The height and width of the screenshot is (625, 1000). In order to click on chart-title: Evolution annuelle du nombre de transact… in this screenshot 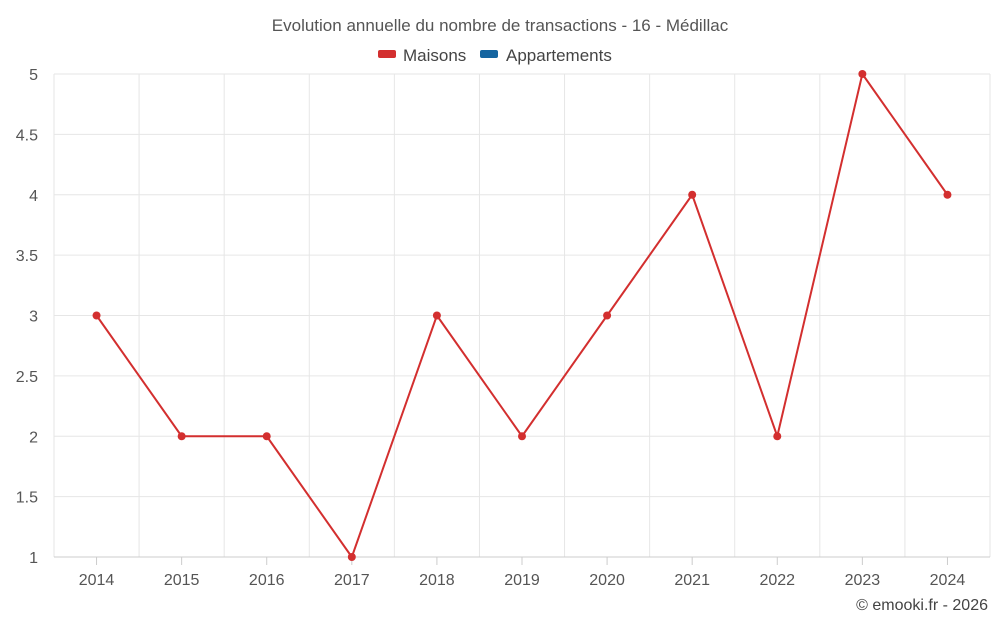, I will do `click(500, 25)`.